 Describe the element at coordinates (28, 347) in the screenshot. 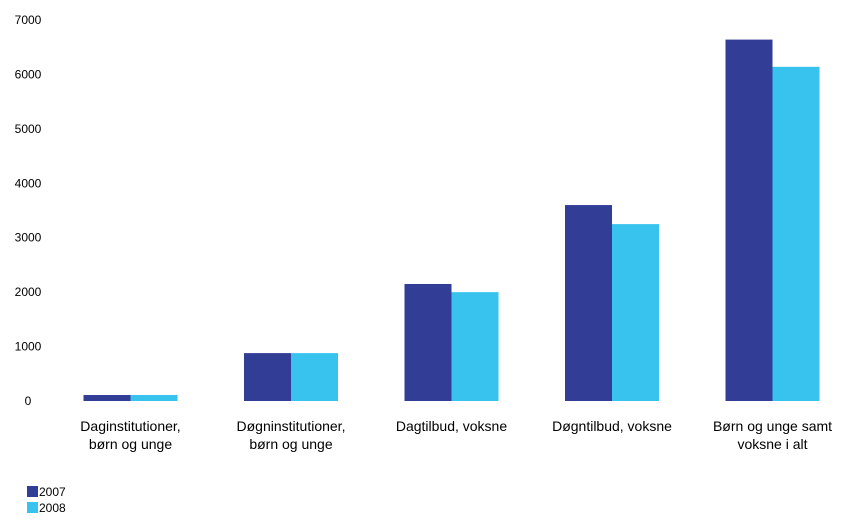

I see `y-tick-label: 1000` at that location.